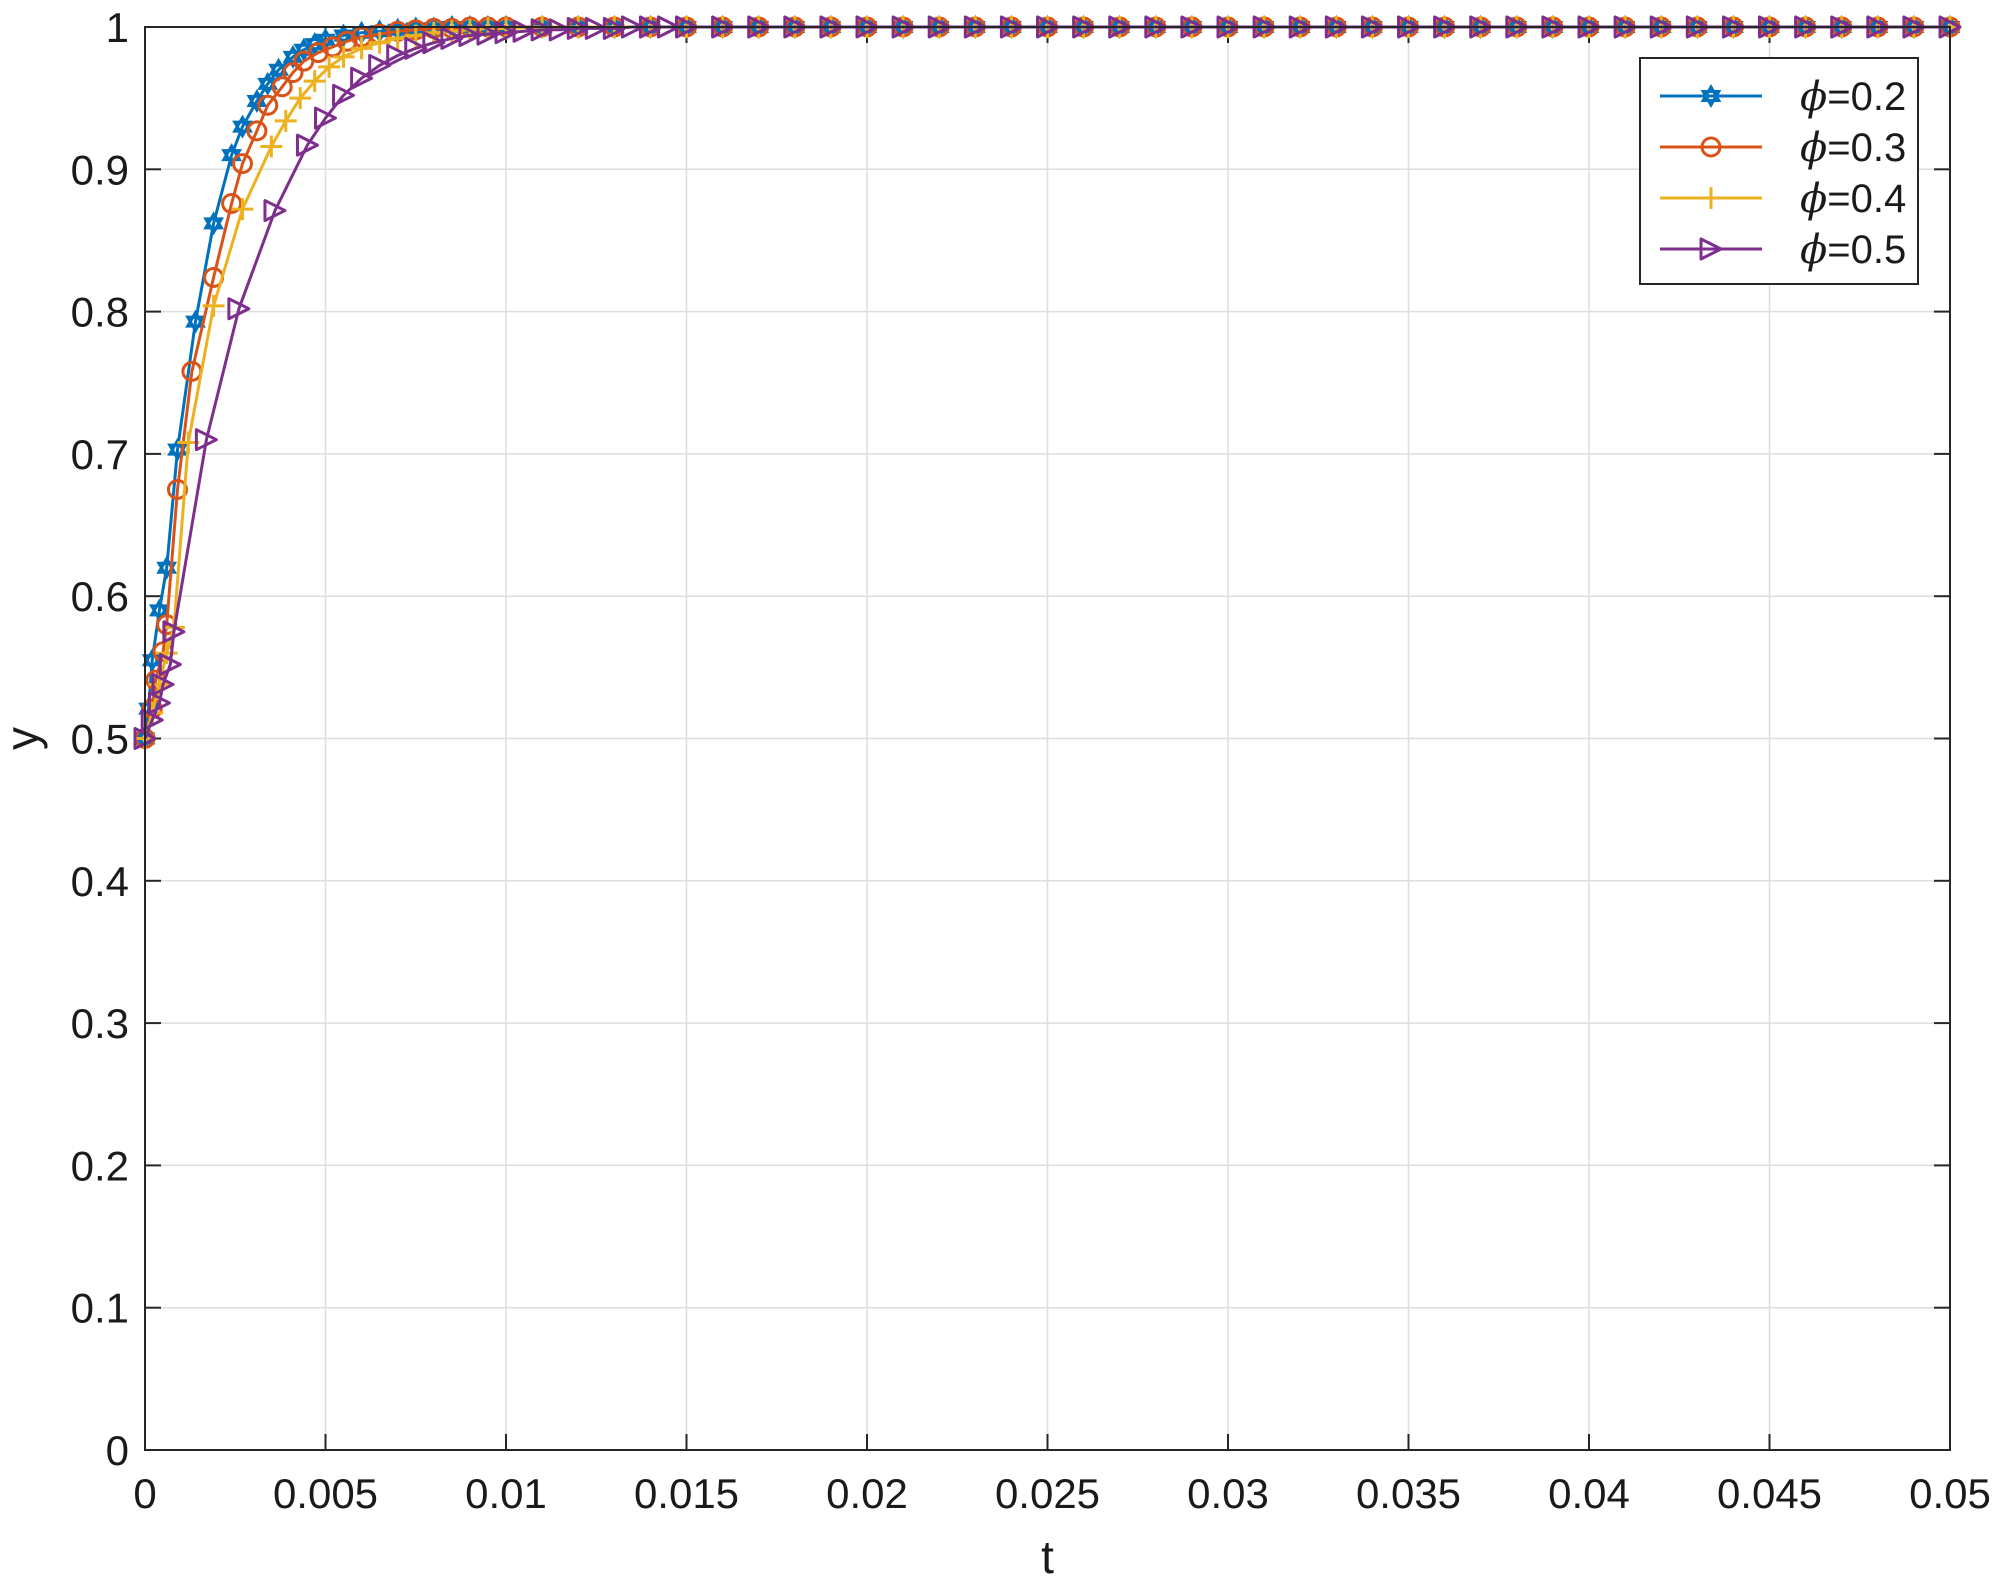 The image size is (2000, 1584). What do you see at coordinates (686, 1493) in the screenshot?
I see `x-tick-label: 0.015` at bounding box center [686, 1493].